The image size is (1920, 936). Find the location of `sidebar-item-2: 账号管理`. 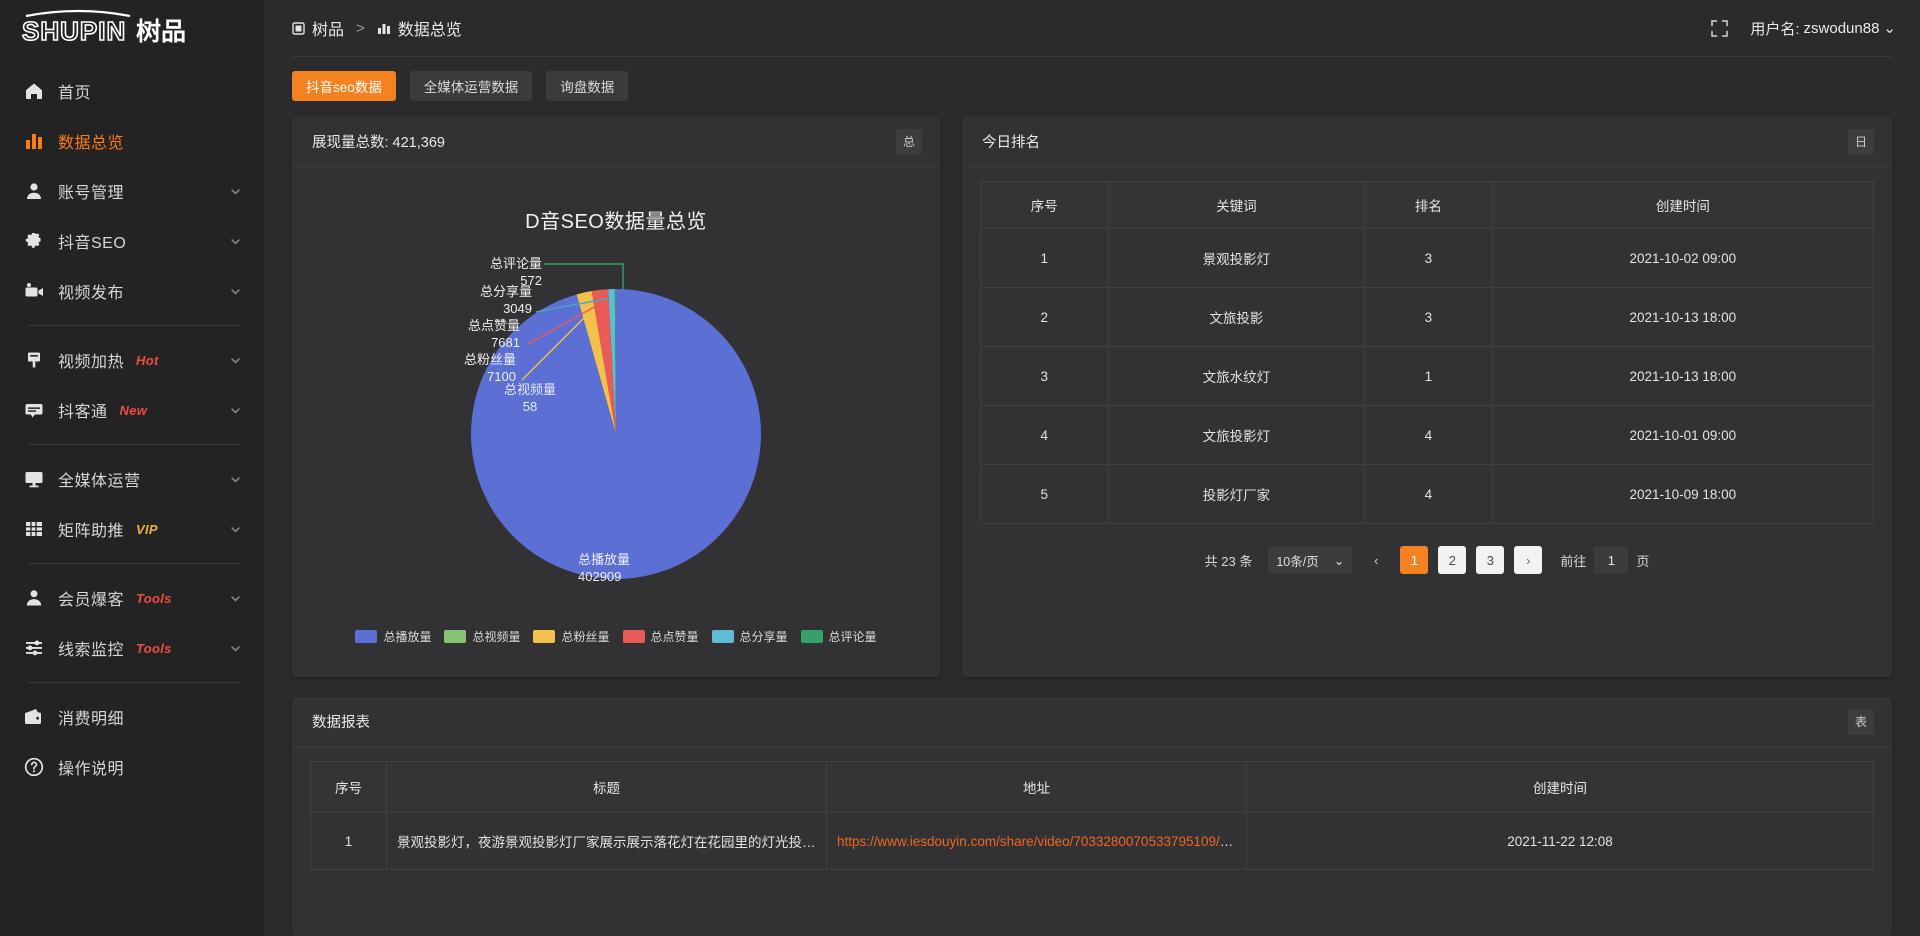

sidebar-item-2: 账号管理 is located at coordinates (132, 191).